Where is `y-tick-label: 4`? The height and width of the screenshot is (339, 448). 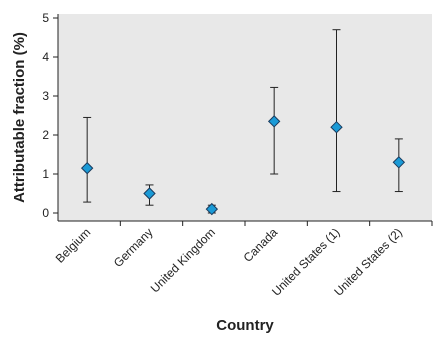
y-tick-label: 4 is located at coordinates (45, 57).